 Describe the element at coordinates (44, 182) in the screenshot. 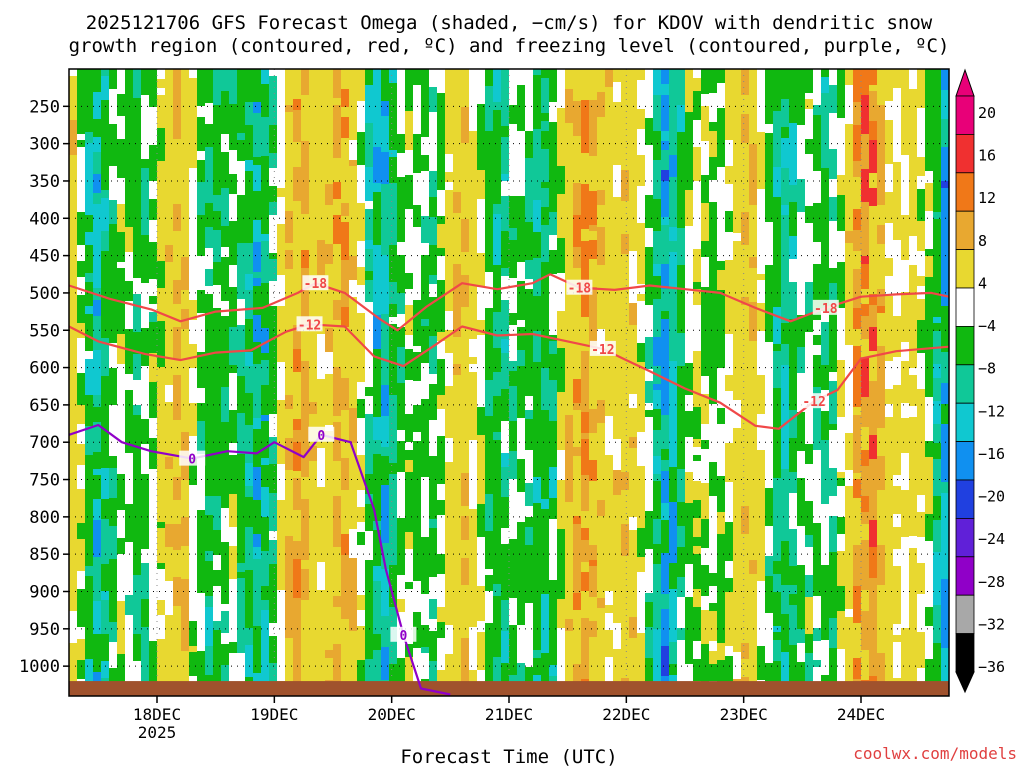

I see `y-tick-label-350: 350` at that location.